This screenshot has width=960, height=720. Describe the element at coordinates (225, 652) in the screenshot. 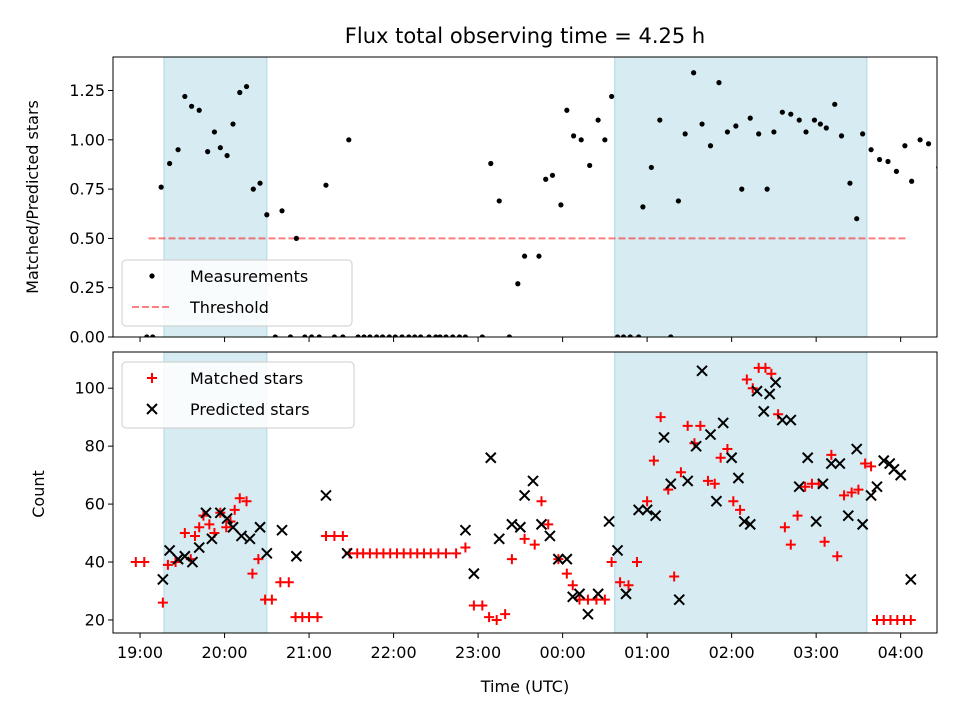

I see `x-tick-label: 20:00` at that location.